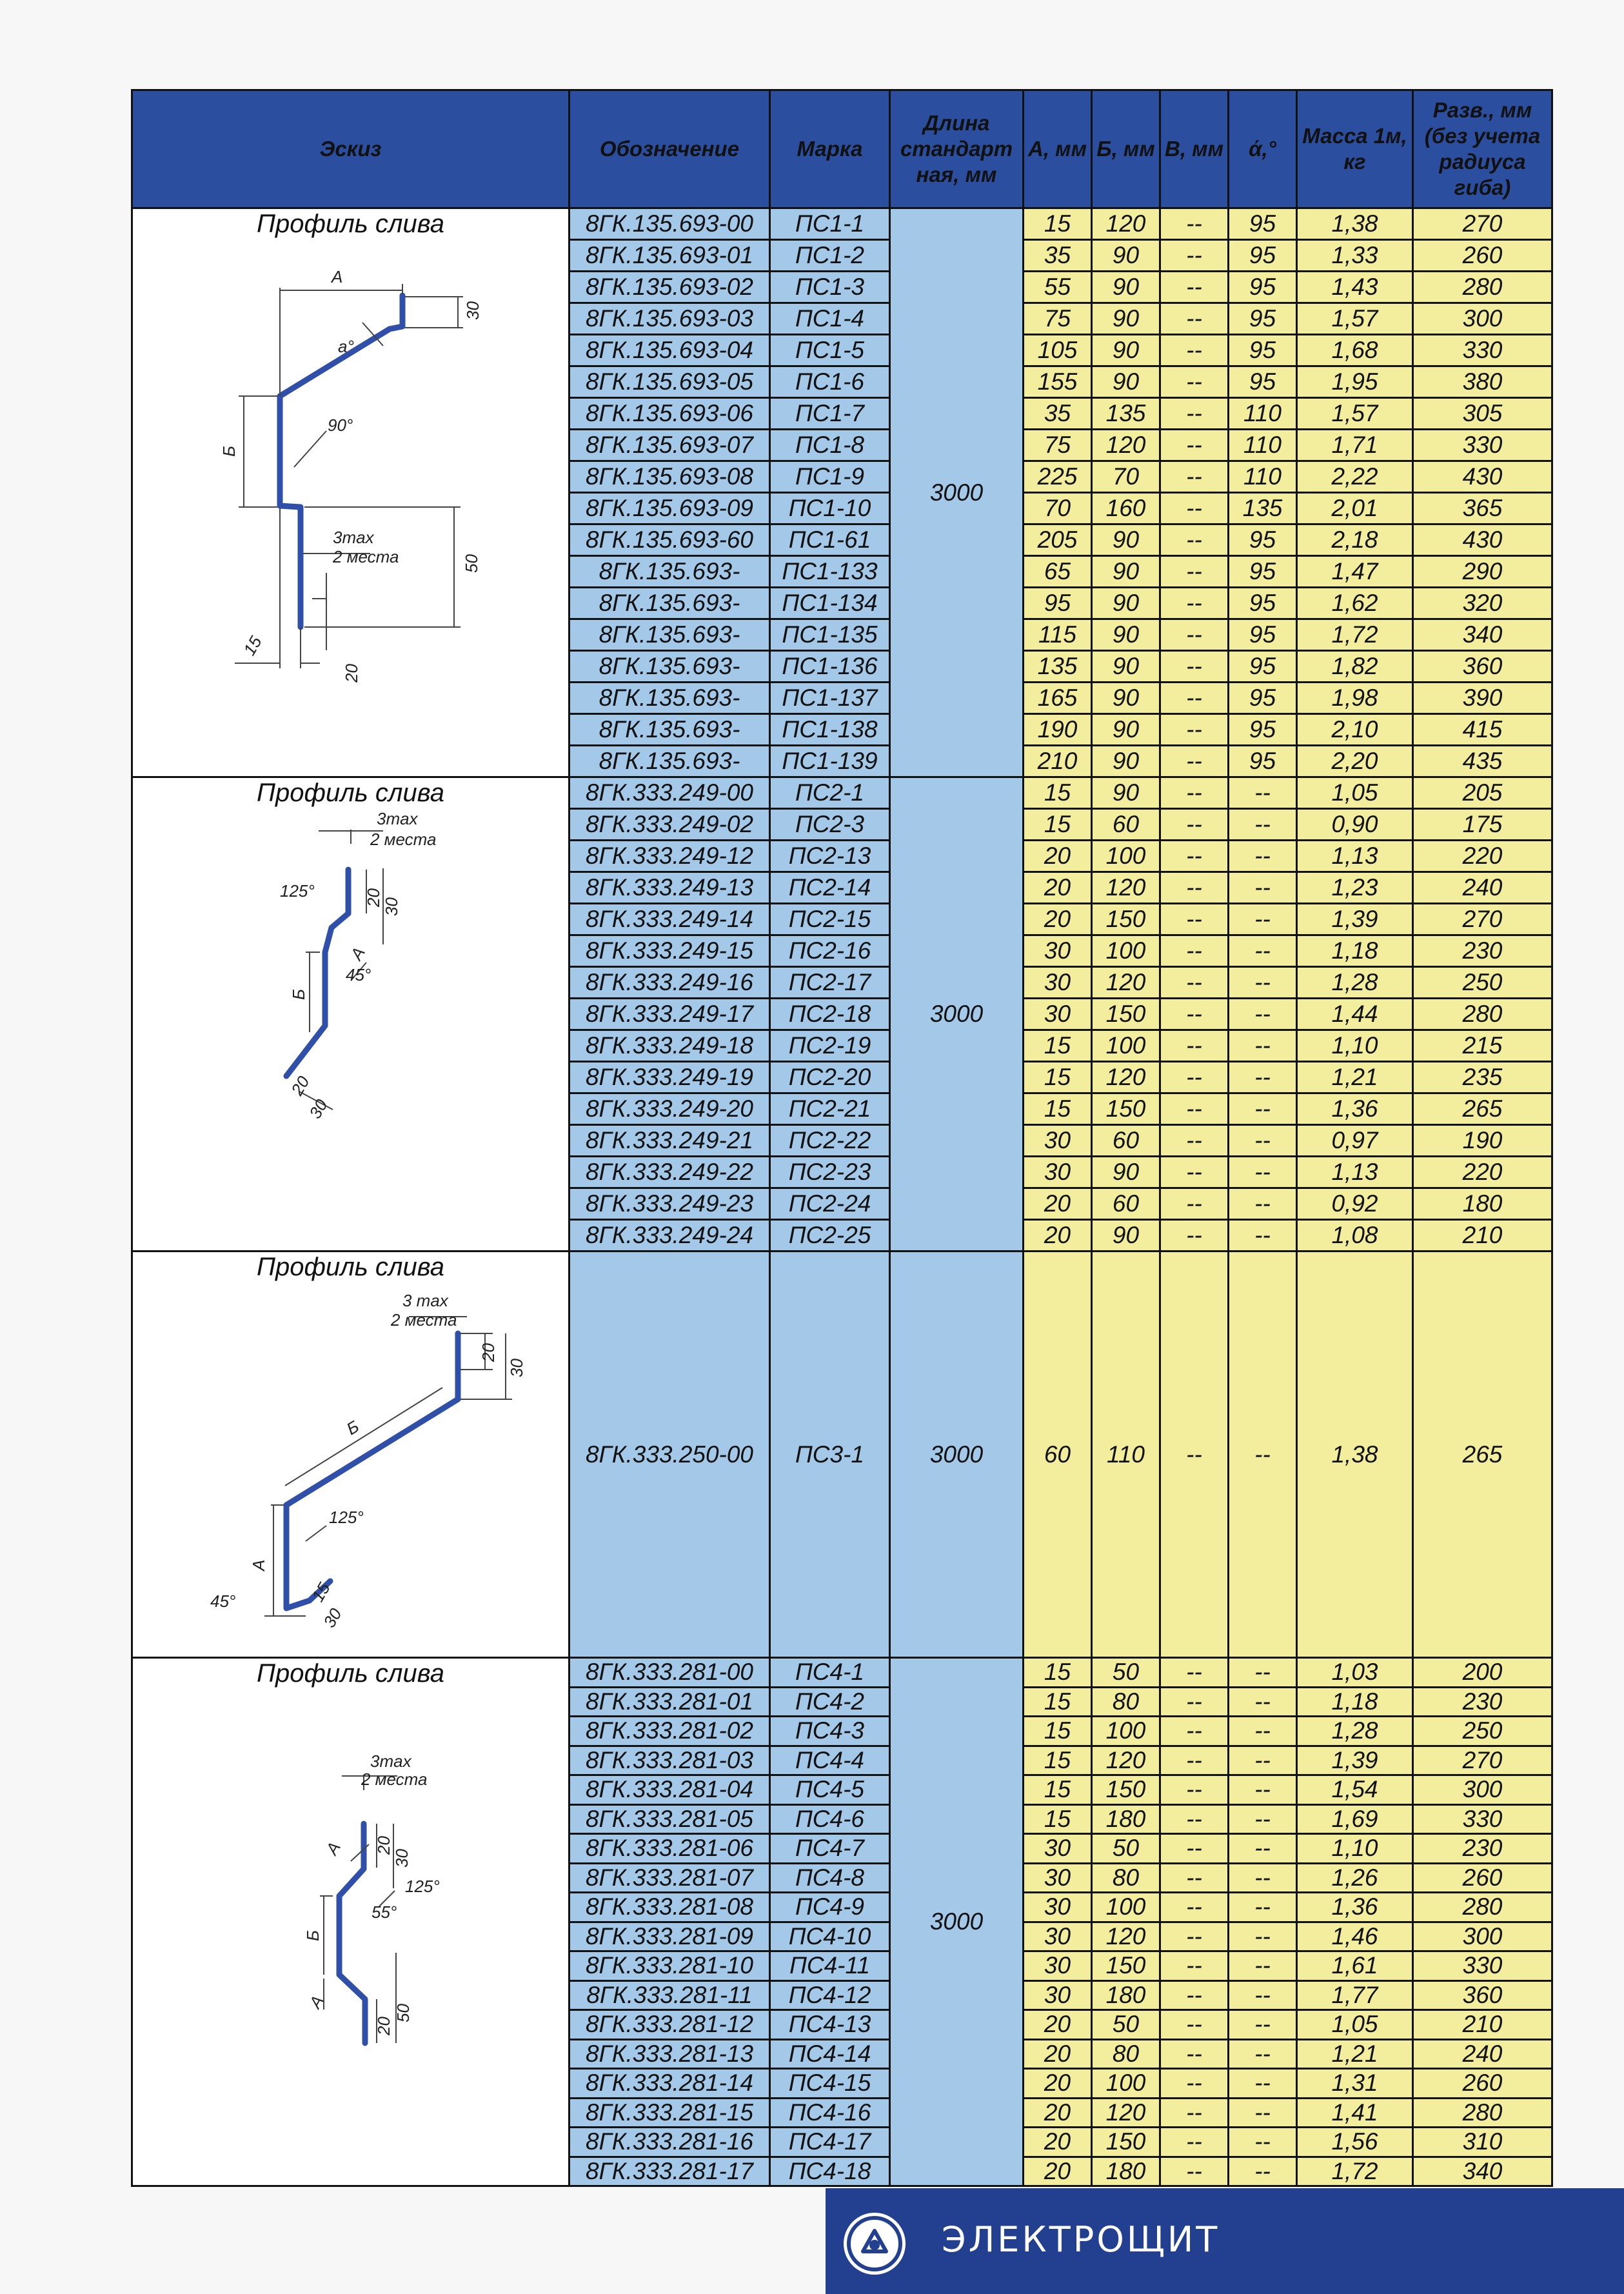 This screenshot has height=2294, width=1624. Describe the element at coordinates (1482, 1014) in the screenshot. I see `development-cell: 280` at that location.